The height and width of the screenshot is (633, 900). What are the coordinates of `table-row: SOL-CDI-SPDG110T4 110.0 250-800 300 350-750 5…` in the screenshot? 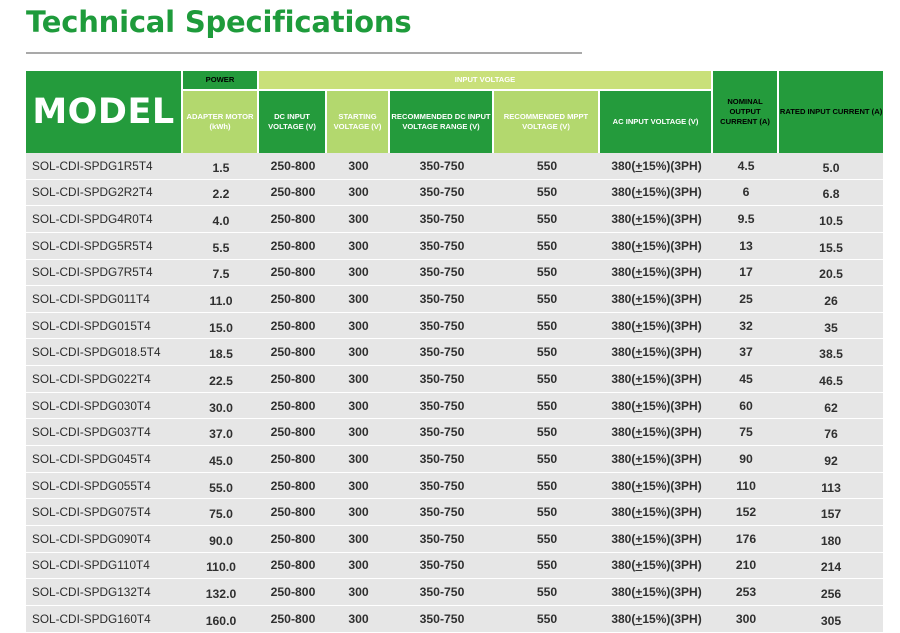 It's located at (455, 566).